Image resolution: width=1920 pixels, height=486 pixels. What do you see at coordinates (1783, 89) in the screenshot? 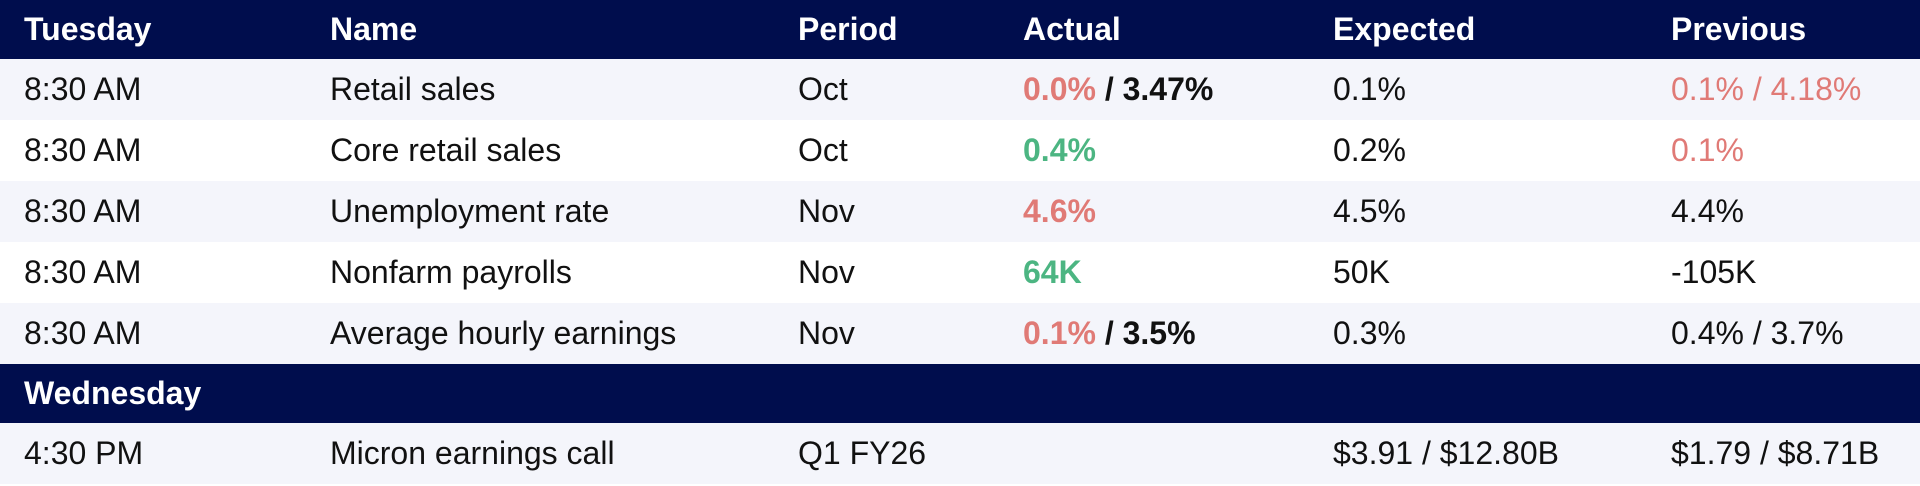
I see `previous-cell: 0.1% / 4.18%` at bounding box center [1783, 89].